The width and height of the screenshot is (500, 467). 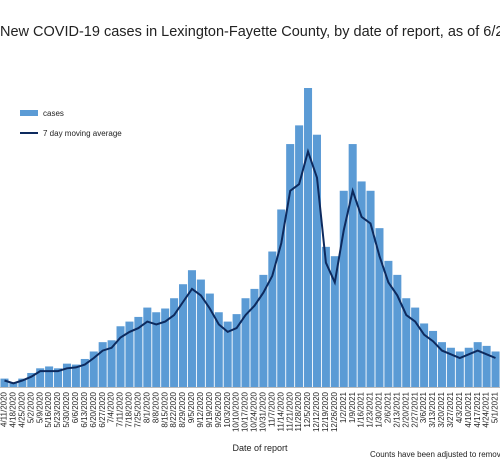 I want to click on x-tick-label: 5/30/2020, so click(x=66, y=409).